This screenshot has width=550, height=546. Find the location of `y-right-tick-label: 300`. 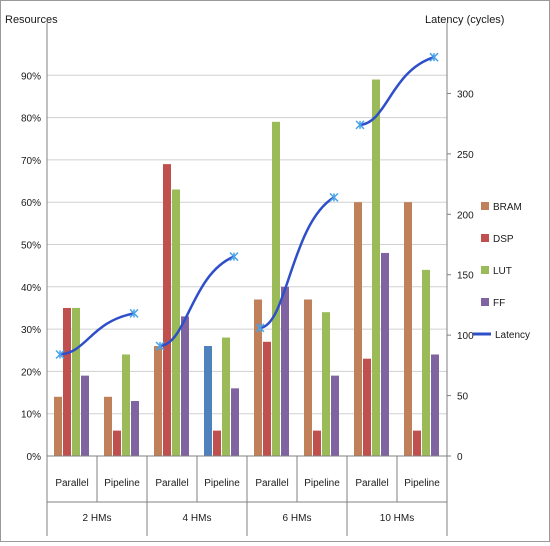

y-right-tick-label: 300 is located at coordinates (465, 94).